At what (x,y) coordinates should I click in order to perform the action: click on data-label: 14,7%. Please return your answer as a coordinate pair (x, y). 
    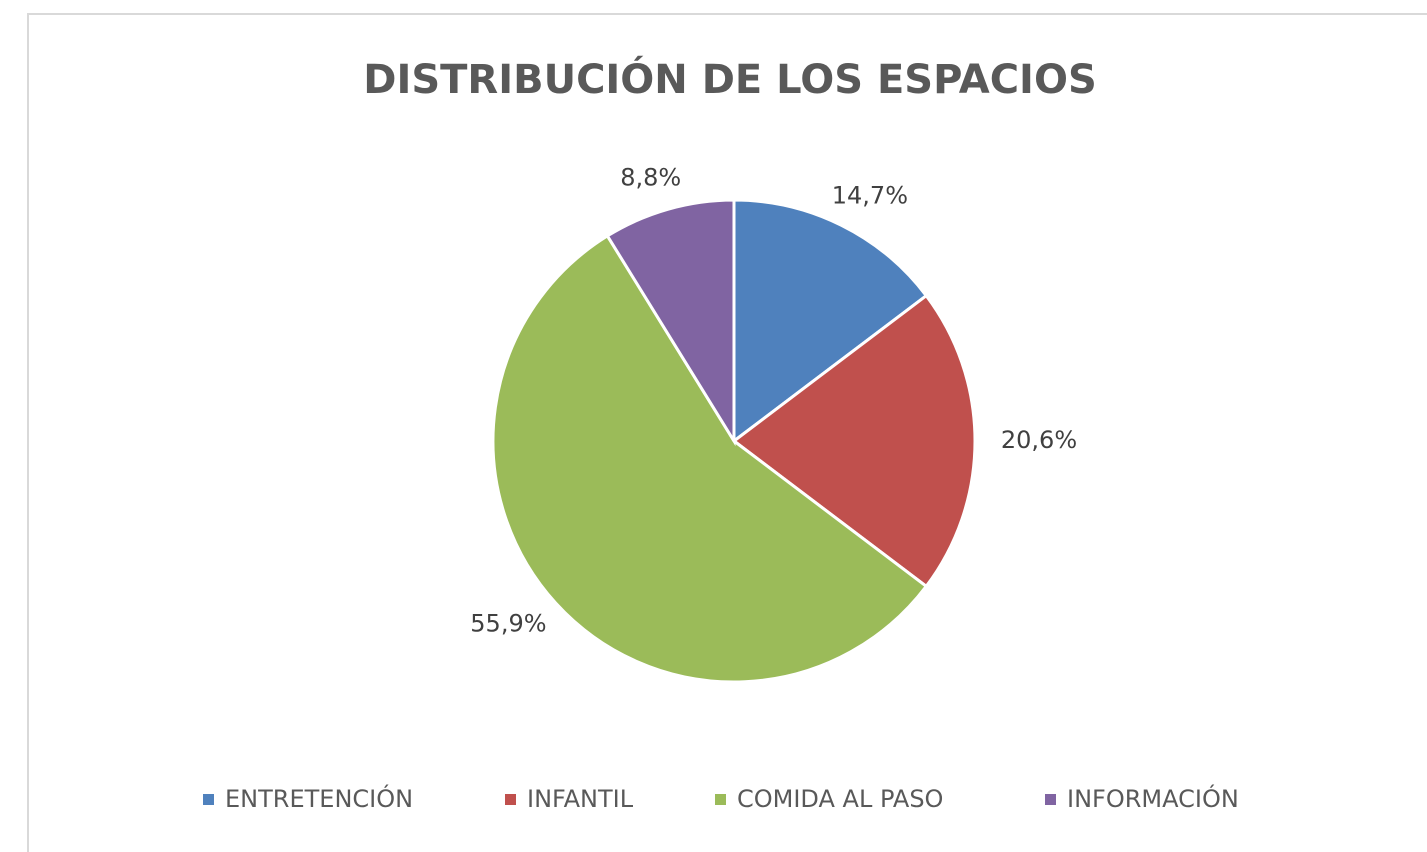
    Looking at the image, I should click on (870, 196).